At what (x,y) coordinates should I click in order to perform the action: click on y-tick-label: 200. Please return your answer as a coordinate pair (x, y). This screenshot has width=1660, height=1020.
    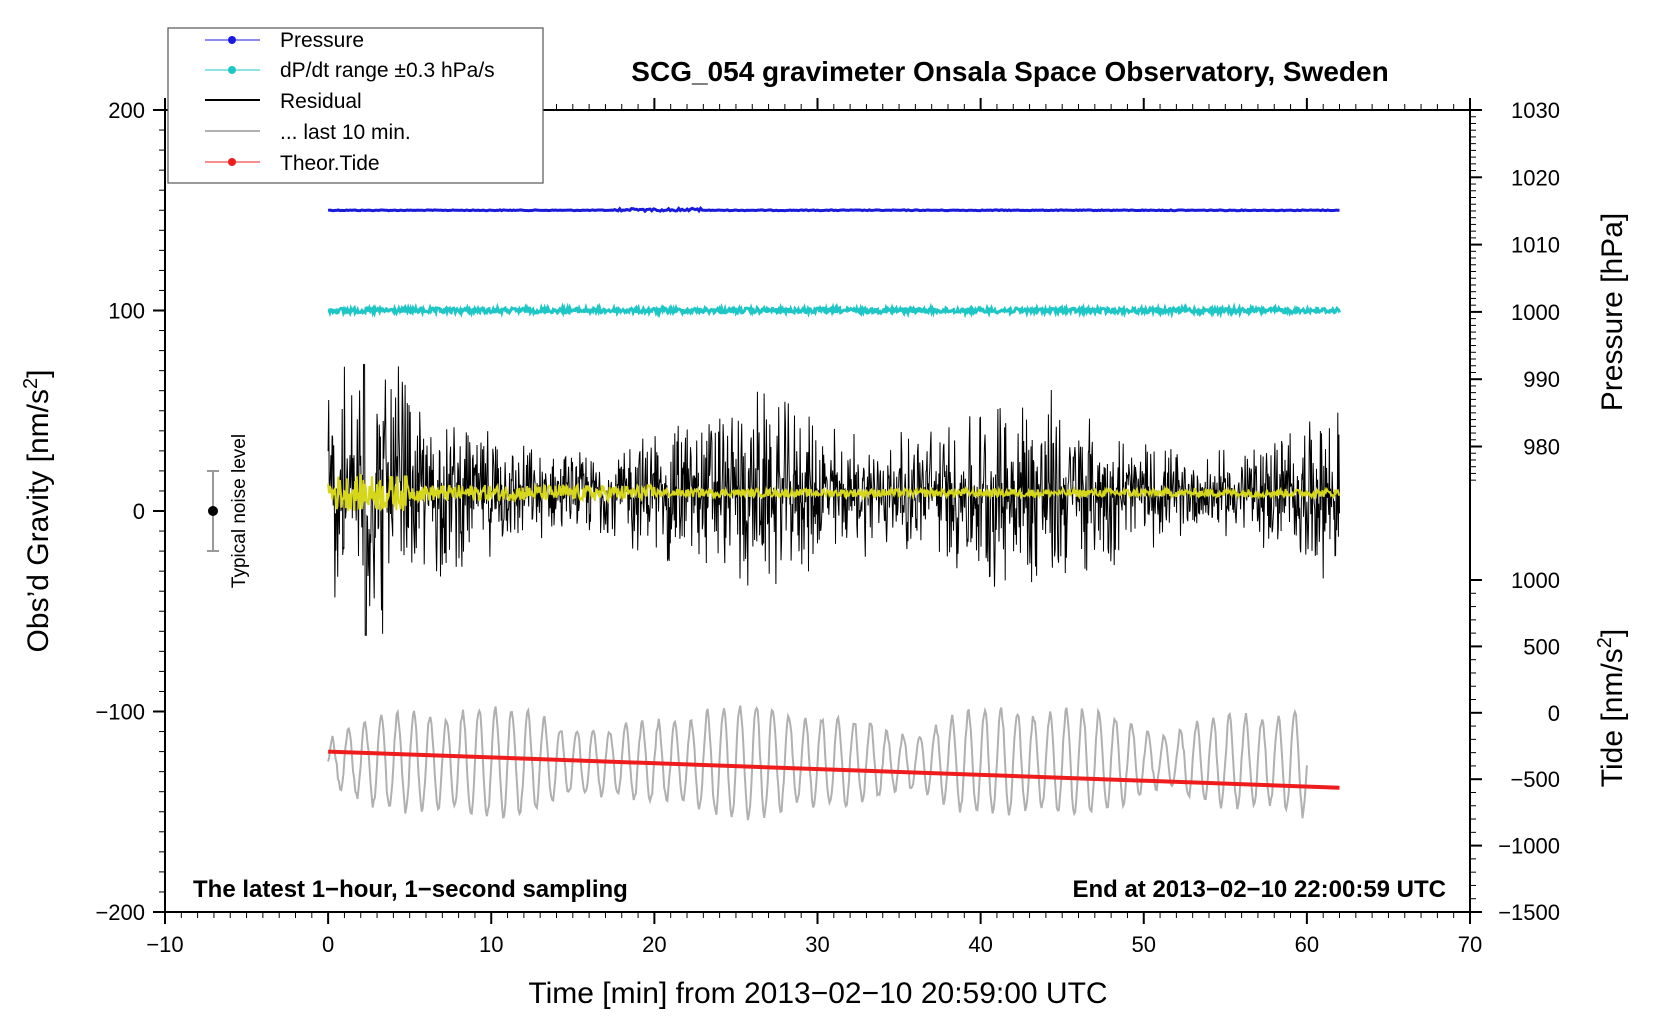
    Looking at the image, I should click on (126, 110).